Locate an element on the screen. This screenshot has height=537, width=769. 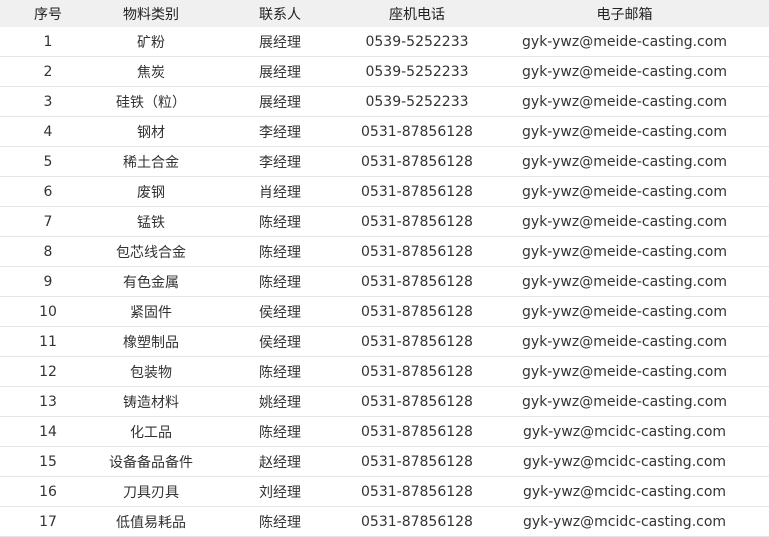
cell-index: 3 is located at coordinates (48, 101).